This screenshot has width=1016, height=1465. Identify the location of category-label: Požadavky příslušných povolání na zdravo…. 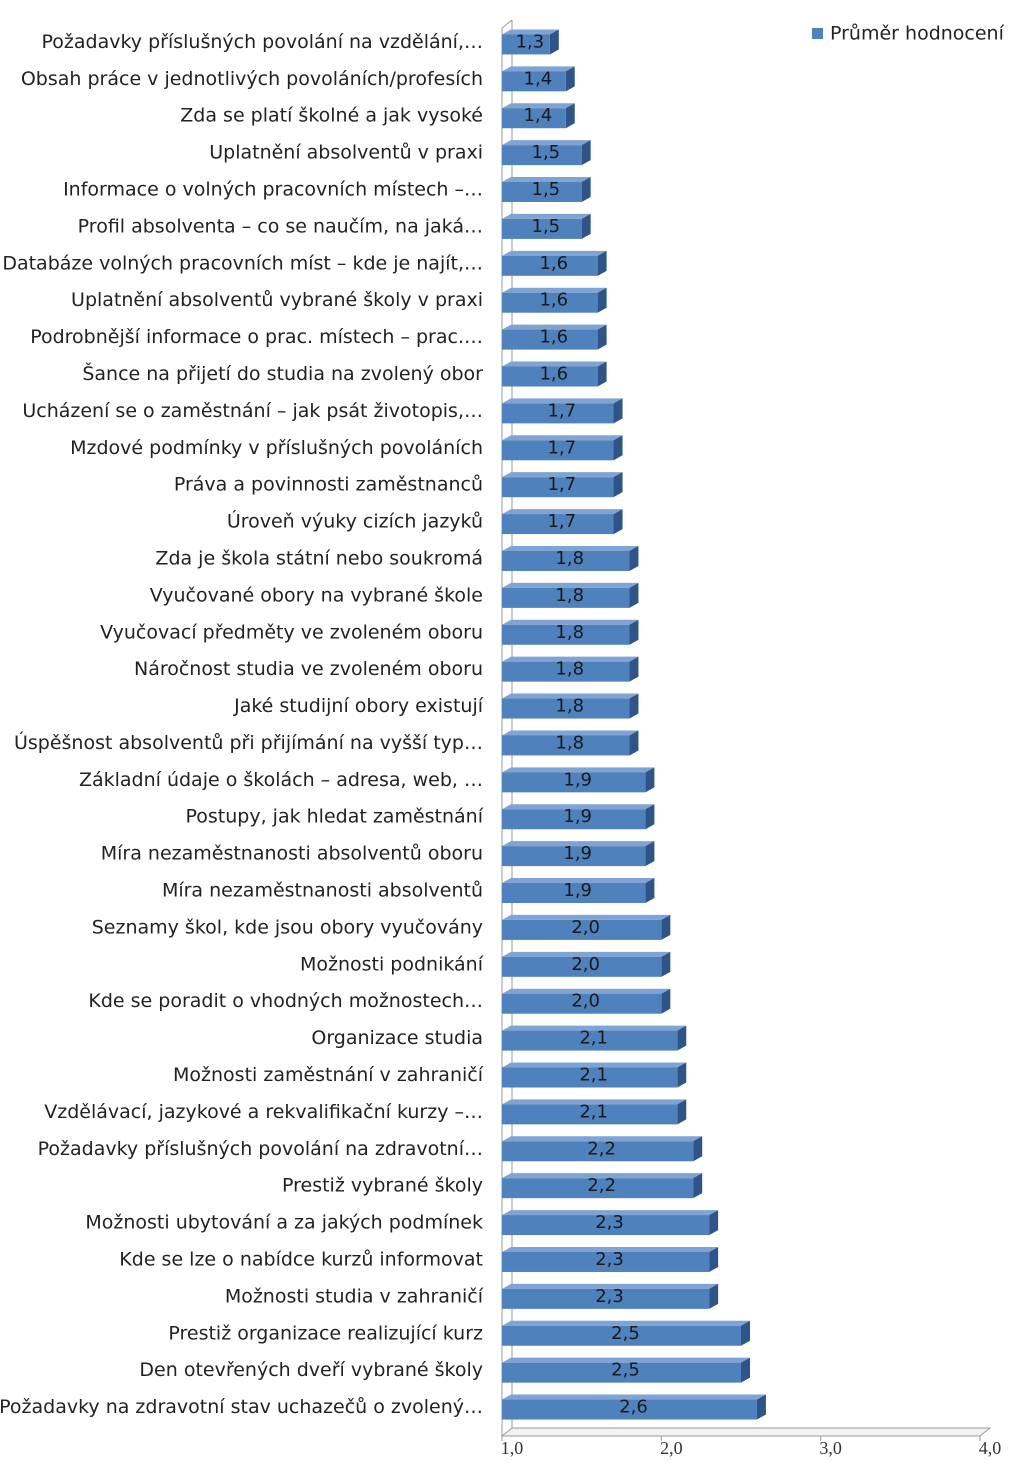
(260, 1149).